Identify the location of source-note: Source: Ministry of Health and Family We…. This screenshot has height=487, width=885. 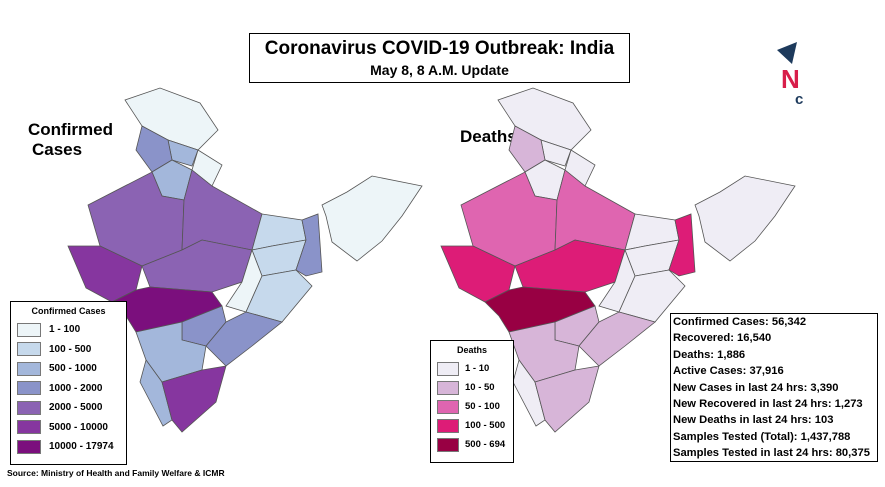
(116, 473).